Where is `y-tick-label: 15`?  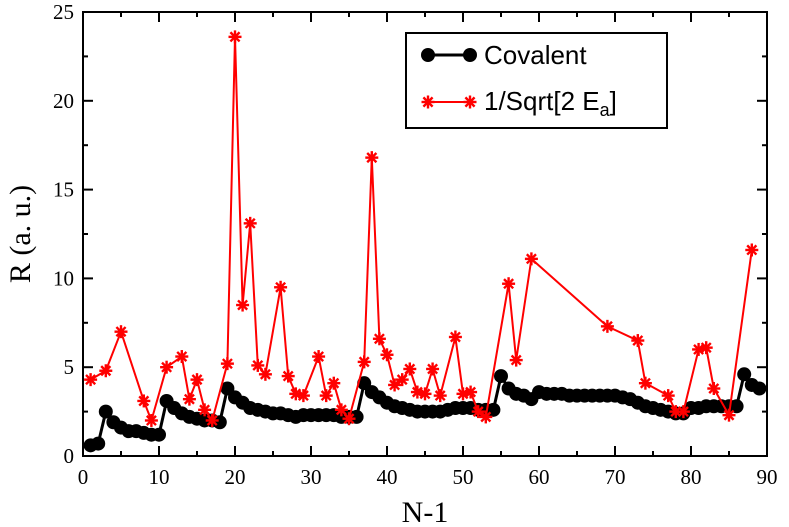 y-tick-label: 15 is located at coordinates (63, 190).